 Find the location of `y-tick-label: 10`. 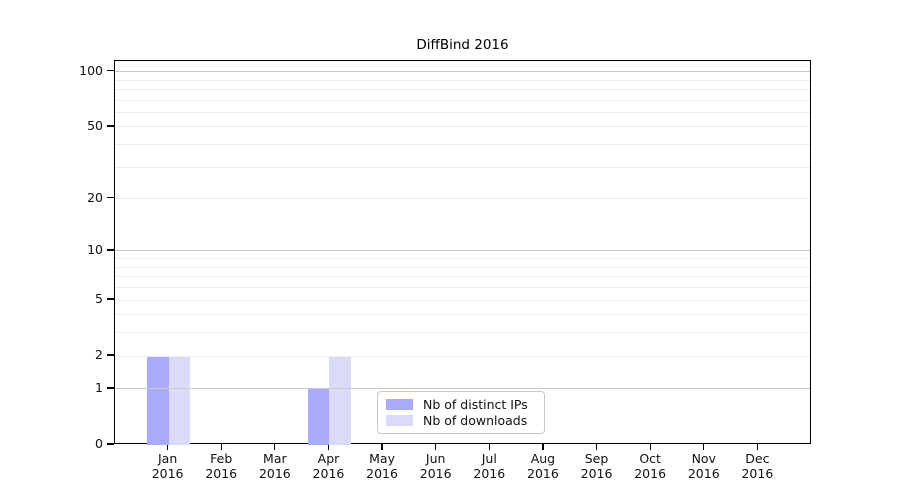

y-tick-label: 10 is located at coordinates (95, 249).